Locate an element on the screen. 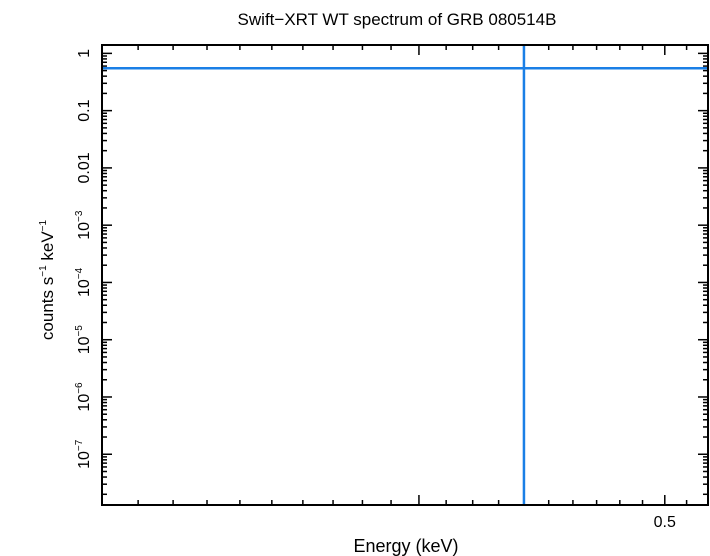 Image resolution: width=710 pixels, height=556 pixels. y-tick-label-exp: −4 is located at coordinates (79, 273).